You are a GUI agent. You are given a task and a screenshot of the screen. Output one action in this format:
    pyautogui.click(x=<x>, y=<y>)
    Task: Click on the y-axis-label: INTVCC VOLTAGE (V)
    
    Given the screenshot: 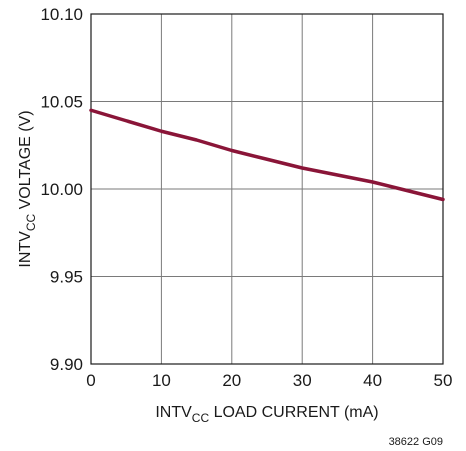 What is the action you would take?
    pyautogui.click(x=27, y=188)
    